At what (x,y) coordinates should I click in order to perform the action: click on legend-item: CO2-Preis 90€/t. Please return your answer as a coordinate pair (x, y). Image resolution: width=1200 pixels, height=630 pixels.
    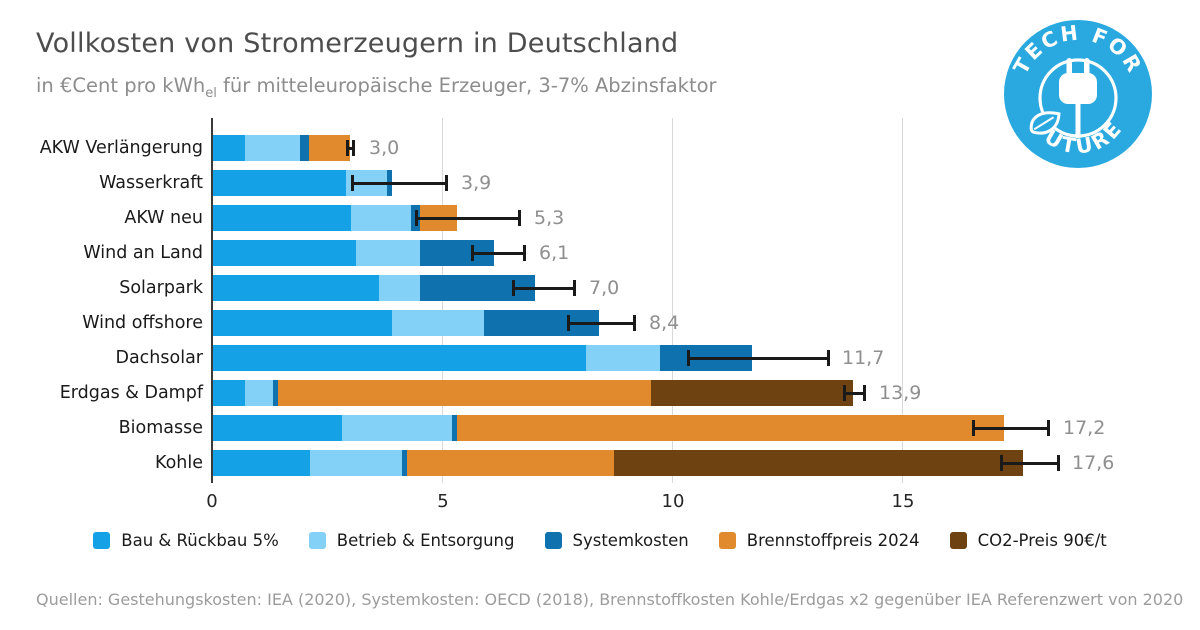
    Looking at the image, I should click on (1028, 540).